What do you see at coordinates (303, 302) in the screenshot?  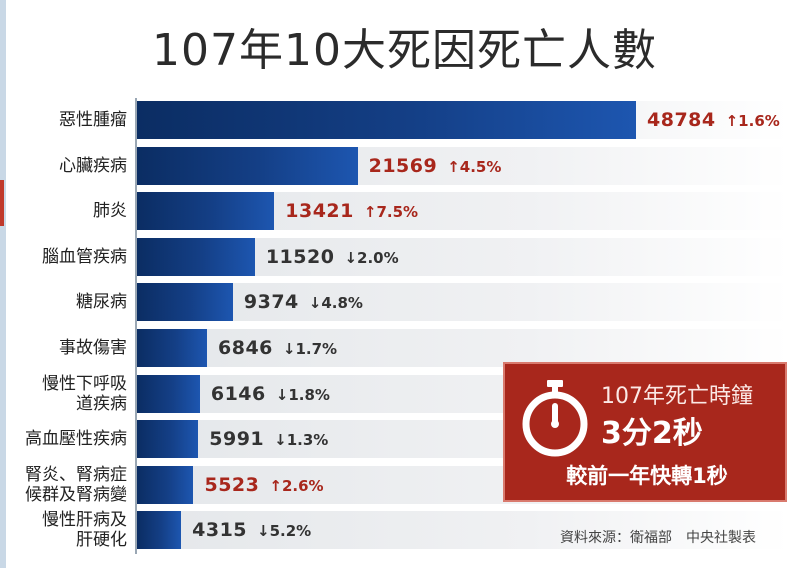 I see `value-label: 9374 ↓4.8%` at bounding box center [303, 302].